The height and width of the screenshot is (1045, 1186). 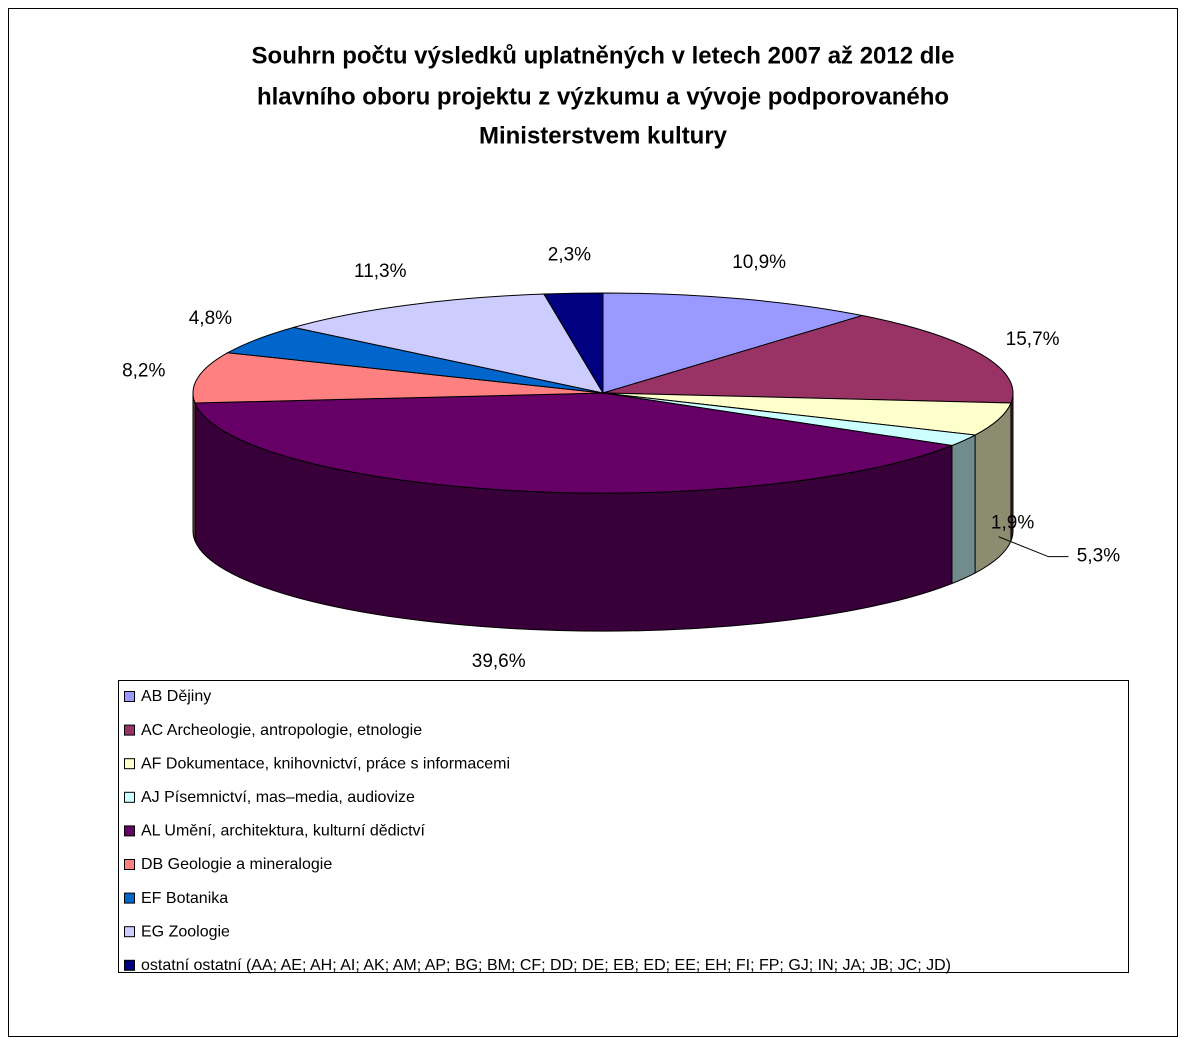 What do you see at coordinates (1012, 523) in the screenshot?
I see `data-label: 1,9%` at bounding box center [1012, 523].